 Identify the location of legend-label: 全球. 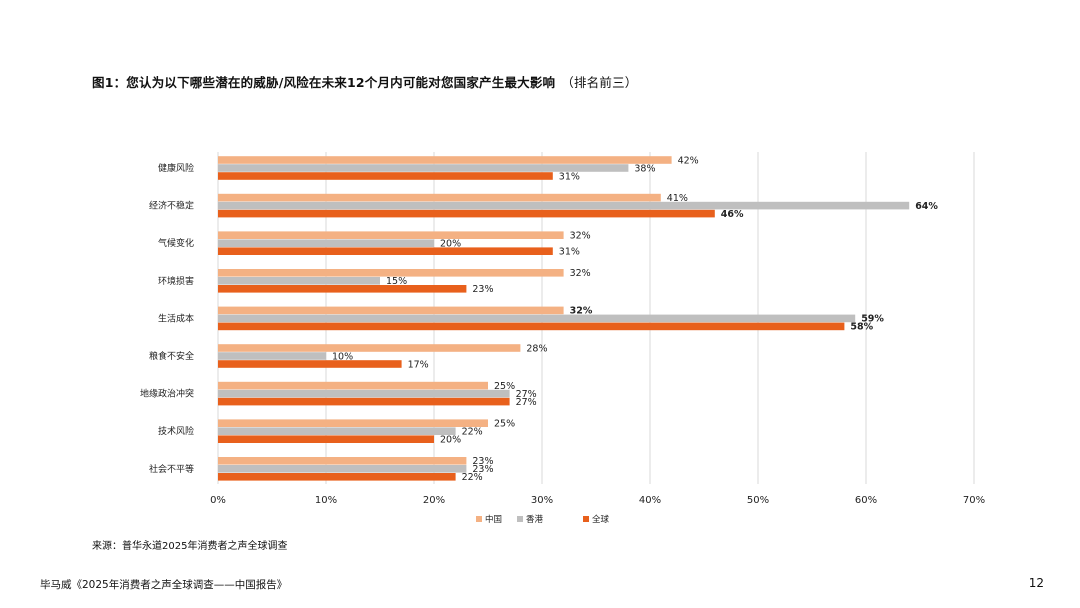
(601, 519).